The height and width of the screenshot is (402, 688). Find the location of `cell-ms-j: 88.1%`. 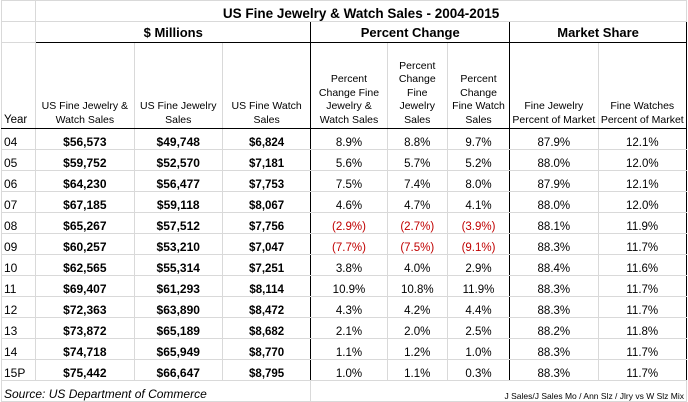

cell-ms-j: 88.1% is located at coordinates (554, 223).